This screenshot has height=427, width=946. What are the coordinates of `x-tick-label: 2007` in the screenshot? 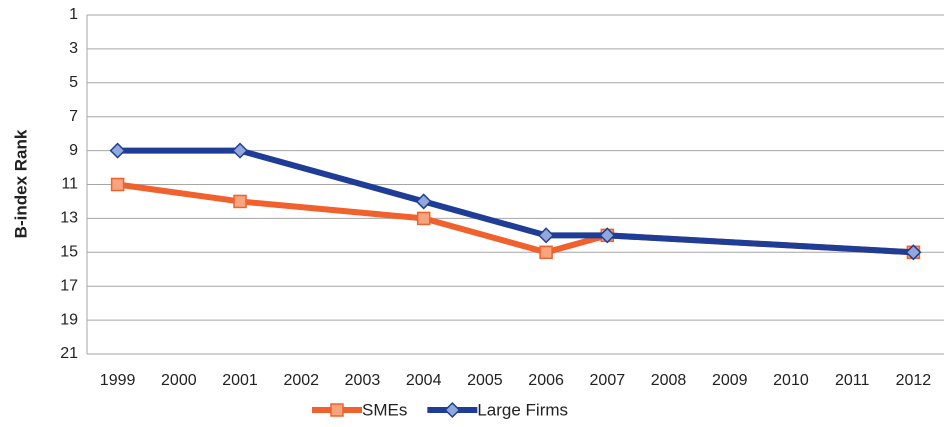 It's located at (608, 380).